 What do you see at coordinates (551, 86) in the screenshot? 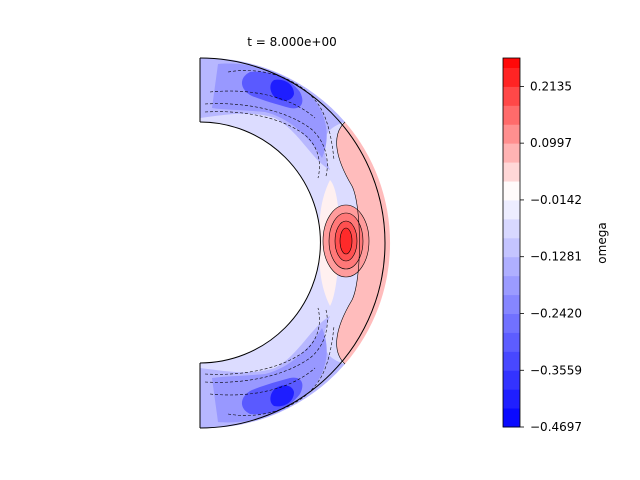
I see `colorbar-tick-label: 0.2135` at bounding box center [551, 86].